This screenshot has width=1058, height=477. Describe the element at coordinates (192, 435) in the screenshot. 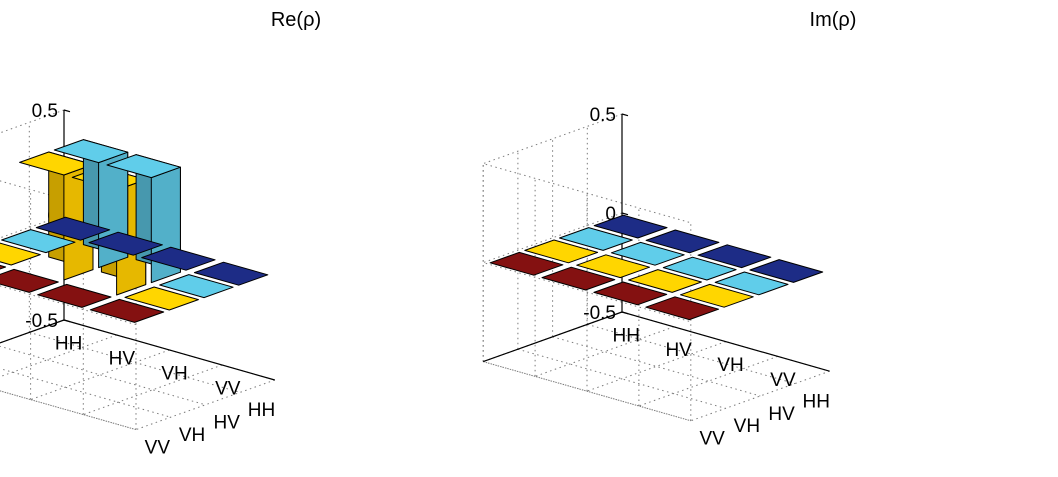

I see `column-tick-label: VH` at that location.